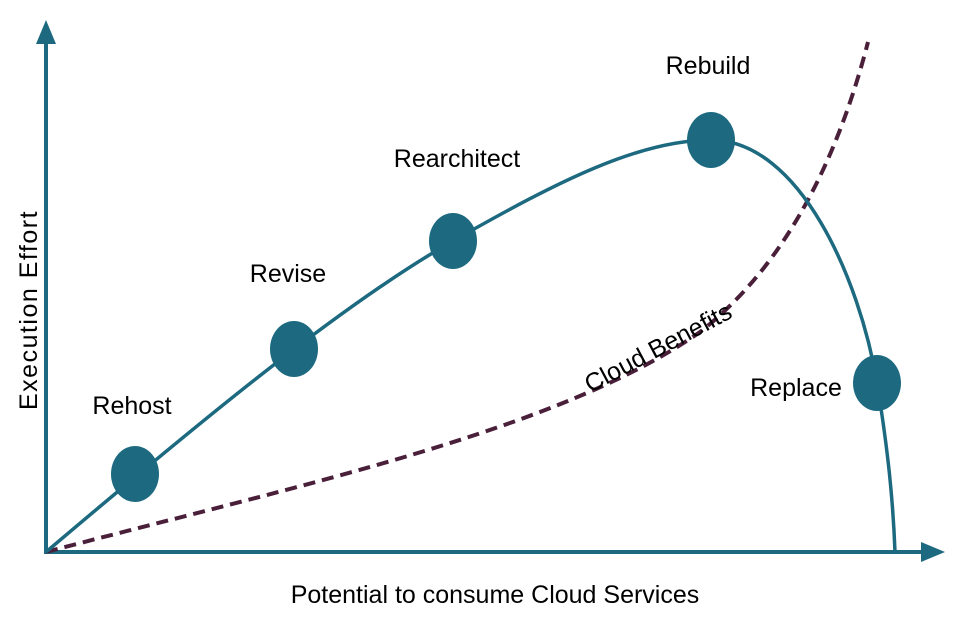 The width and height of the screenshot is (960, 640). I want to click on y-axis-arrow, so click(46, 32).